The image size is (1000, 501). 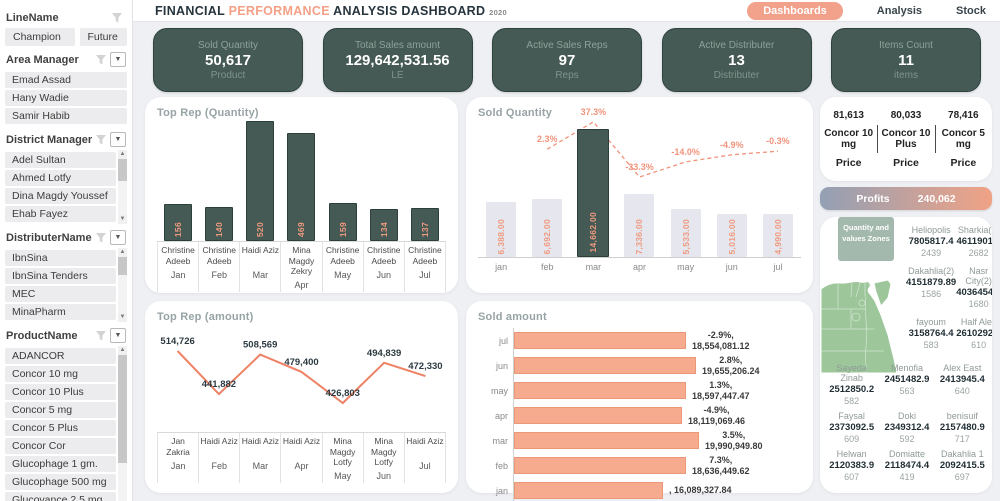 What do you see at coordinates (547, 228) in the screenshot?
I see `sold-quantity-bar: 6,692.00` at bounding box center [547, 228].